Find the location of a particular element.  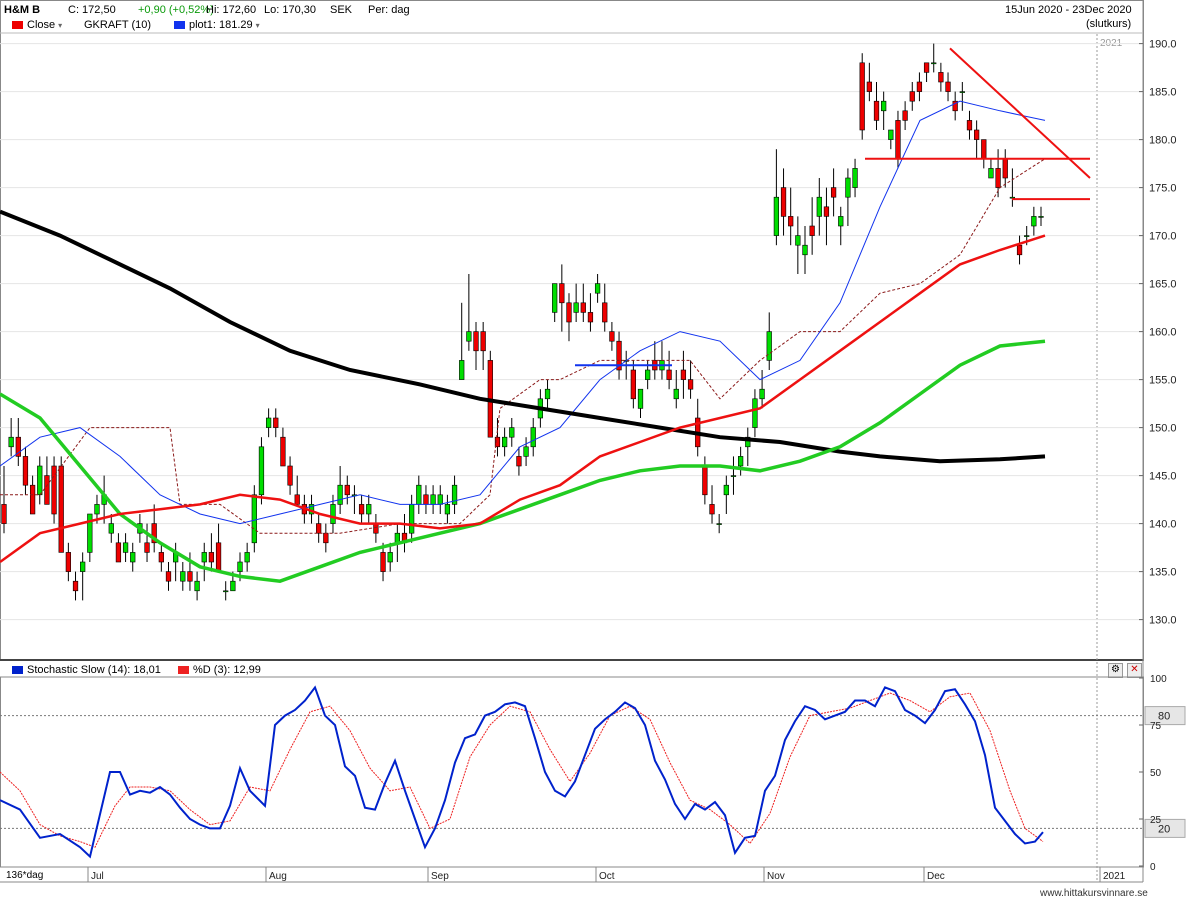

stoch-tick-label: 100 is located at coordinates (1158, 679).